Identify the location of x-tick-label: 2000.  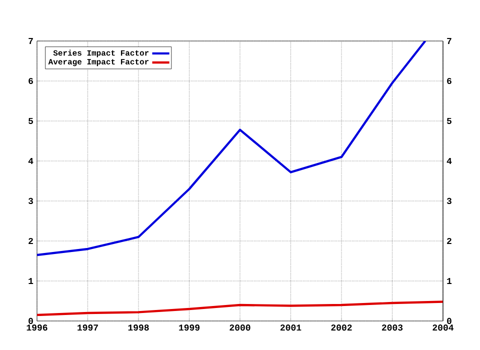
(240, 327).